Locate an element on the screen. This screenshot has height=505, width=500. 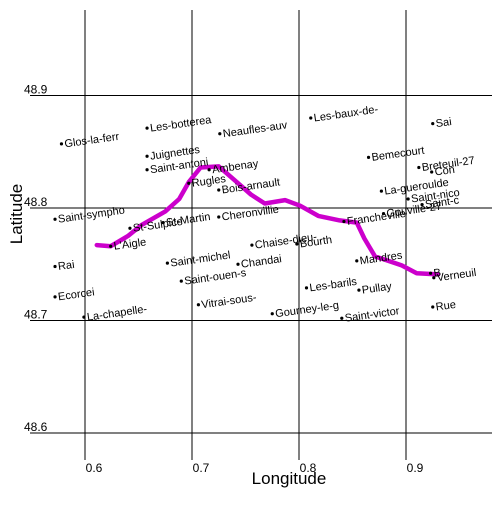
x-tick-label: 0.8 is located at coordinates (308, 468).